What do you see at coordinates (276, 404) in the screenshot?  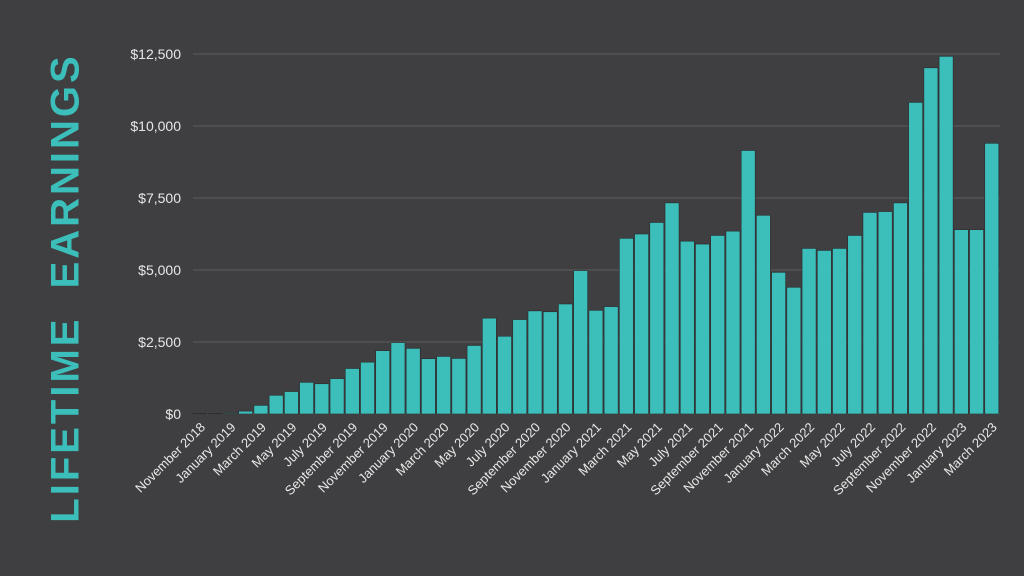 I see `bar: April 2019: 650` at bounding box center [276, 404].